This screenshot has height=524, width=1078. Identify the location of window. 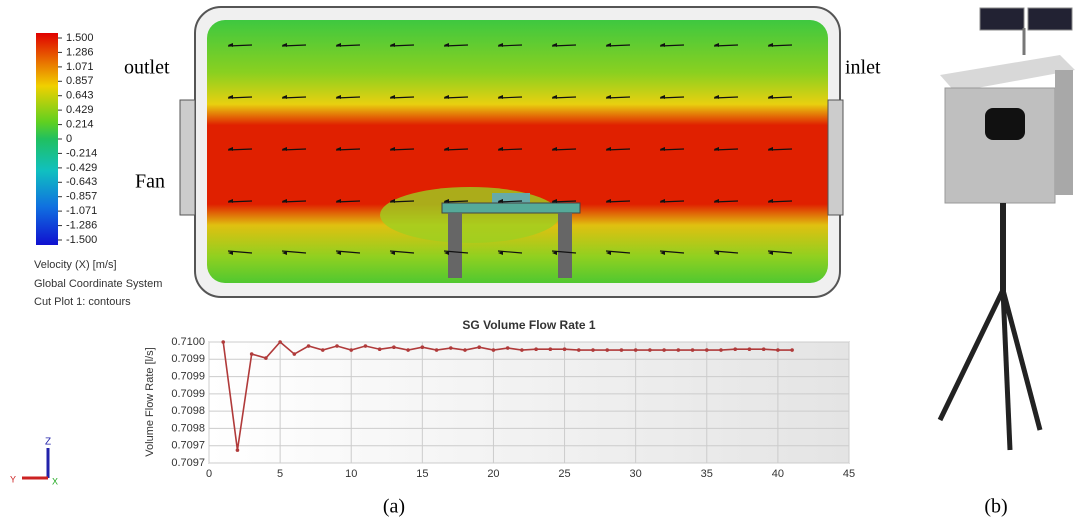
(1005, 124).